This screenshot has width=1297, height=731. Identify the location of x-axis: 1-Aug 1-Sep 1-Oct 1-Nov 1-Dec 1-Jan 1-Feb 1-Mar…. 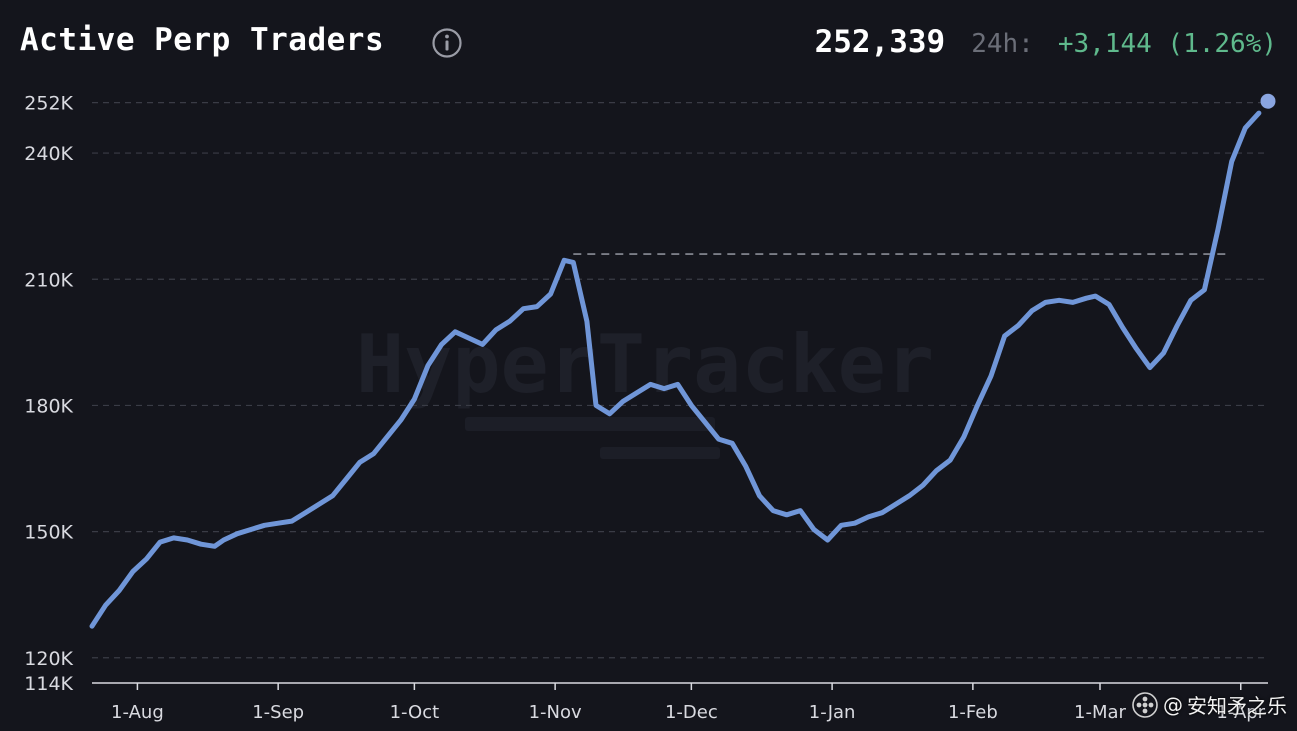
(680, 702).